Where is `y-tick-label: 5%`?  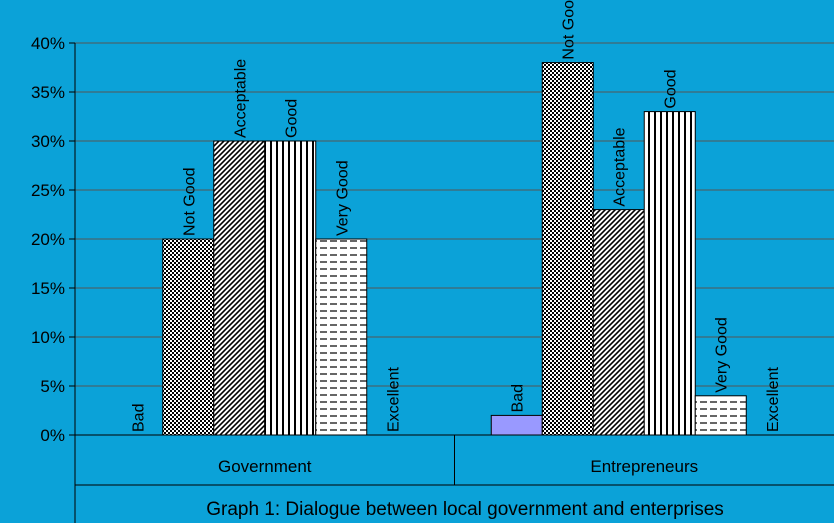 y-tick-label: 5% is located at coordinates (52, 386).